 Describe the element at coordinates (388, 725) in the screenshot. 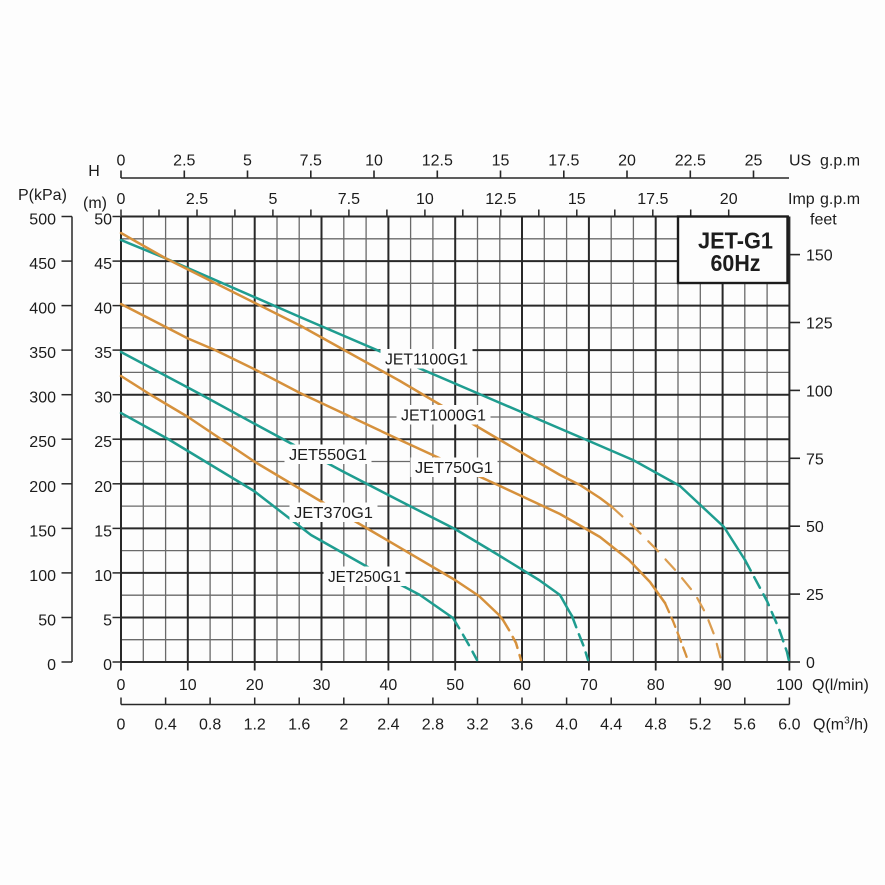

I see `svg-text: 2.4` at that location.